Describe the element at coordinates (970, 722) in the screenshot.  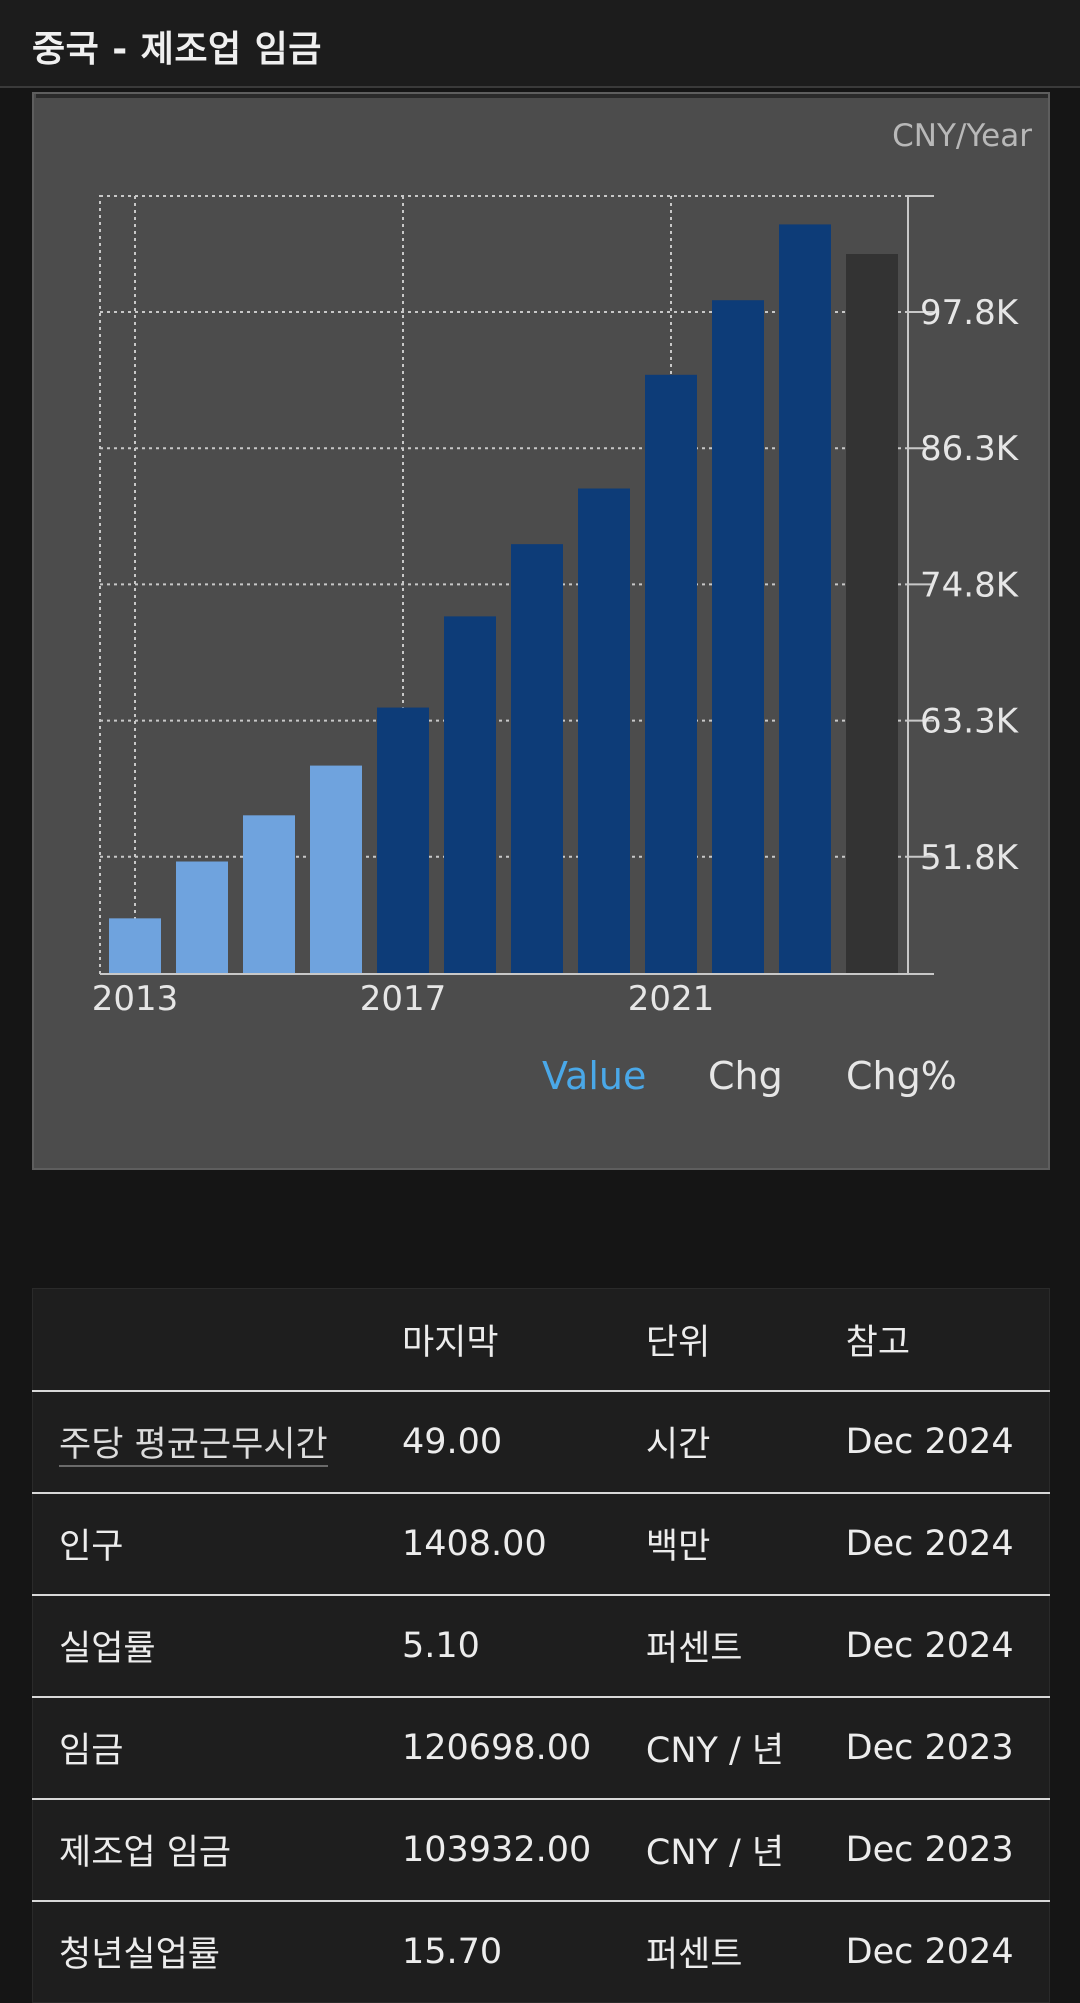
I see `y-tick-label: 63.3K` at that location.